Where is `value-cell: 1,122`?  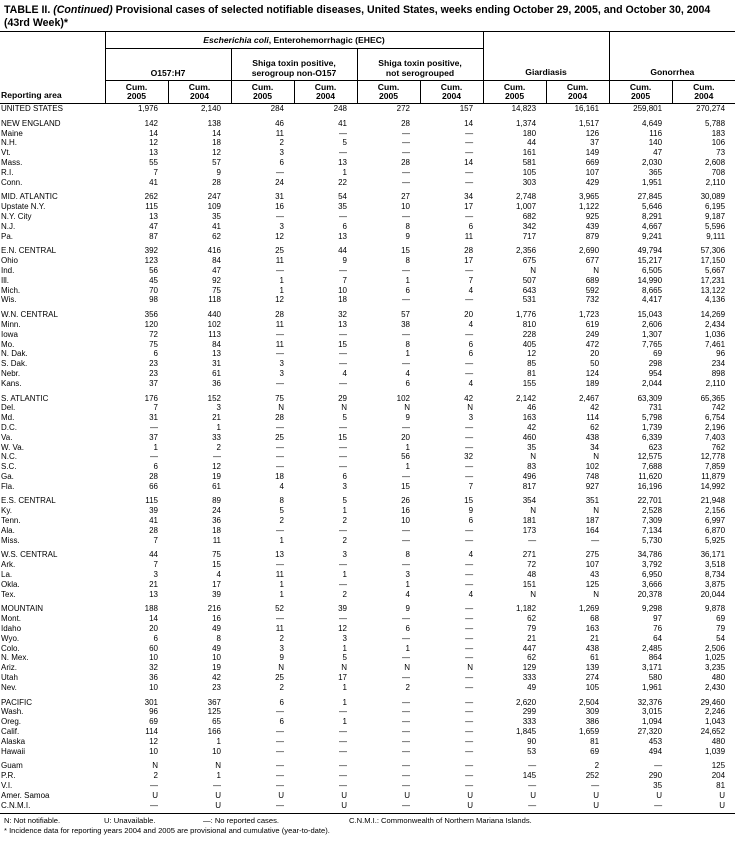
value-cell: 1,122 is located at coordinates (589, 207).